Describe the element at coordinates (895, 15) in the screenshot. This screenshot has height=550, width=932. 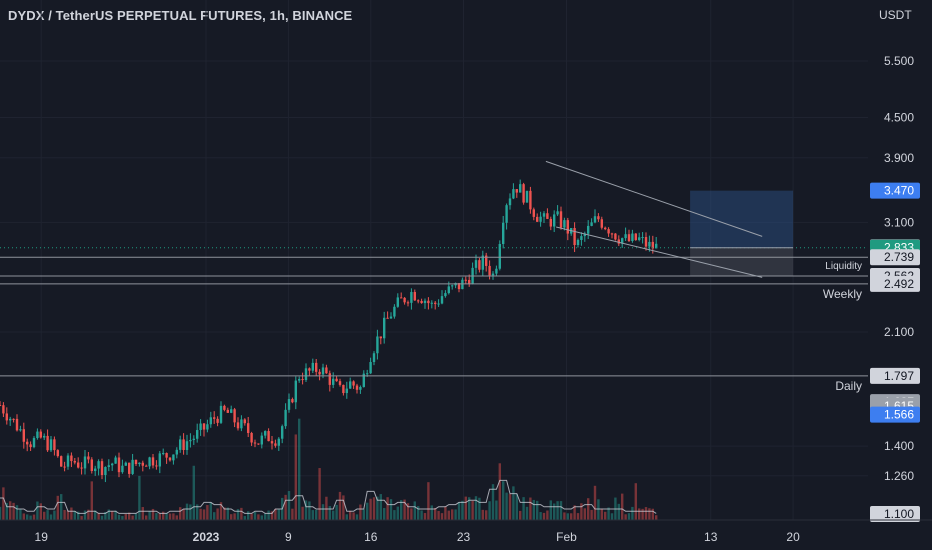
I see `currency-label: USDT` at that location.